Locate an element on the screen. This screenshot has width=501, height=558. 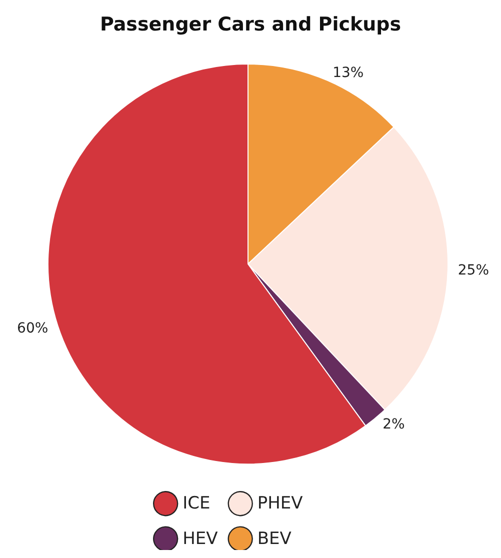
legend-label: PHEV is located at coordinates (280, 504).